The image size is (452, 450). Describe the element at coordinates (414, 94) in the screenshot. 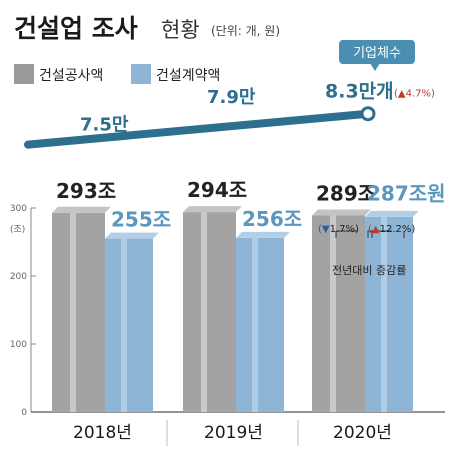

I see `line-change-label: (▲4.7%)` at that location.